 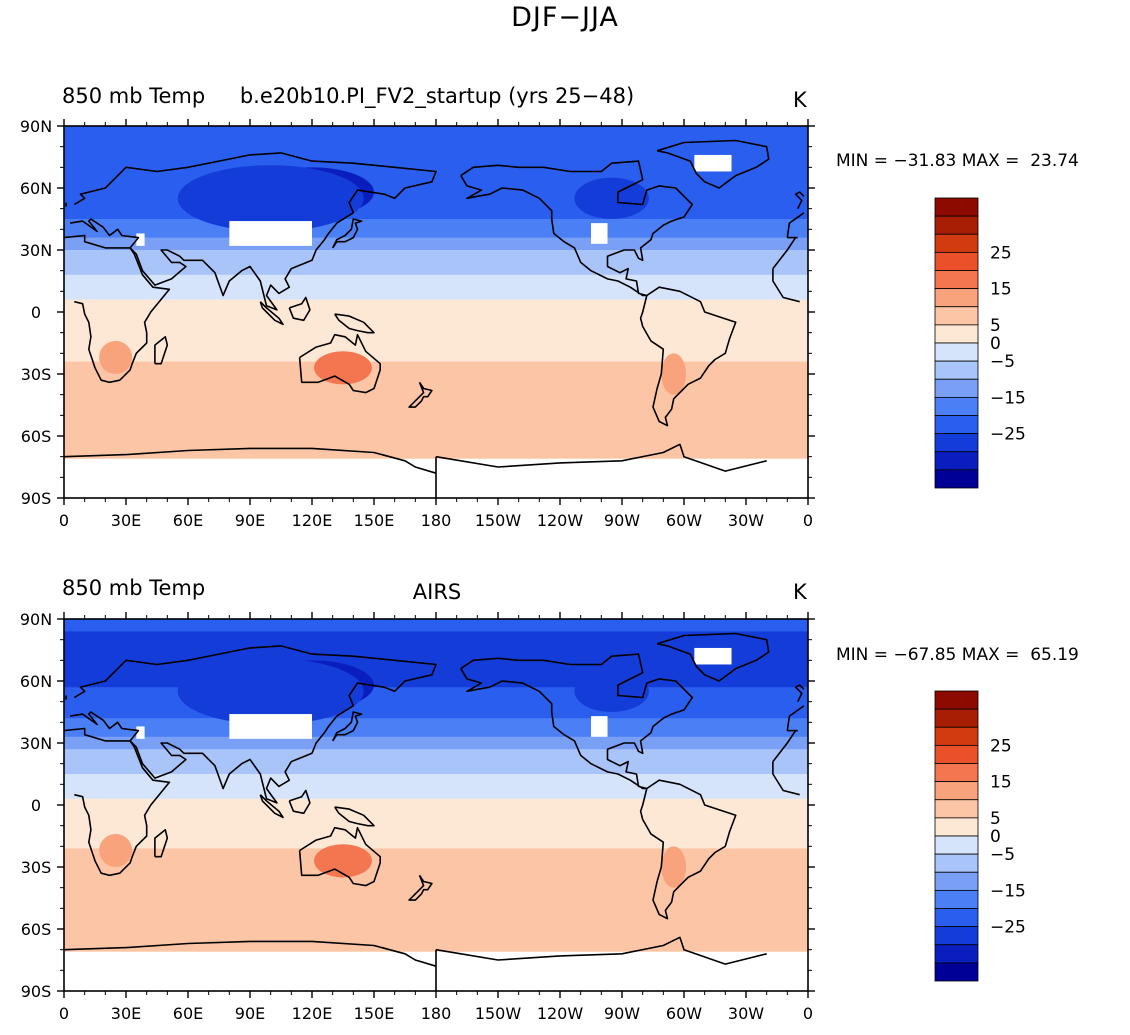 I want to click on panel-2-min-label: MIN =, so click(x=865, y=655).